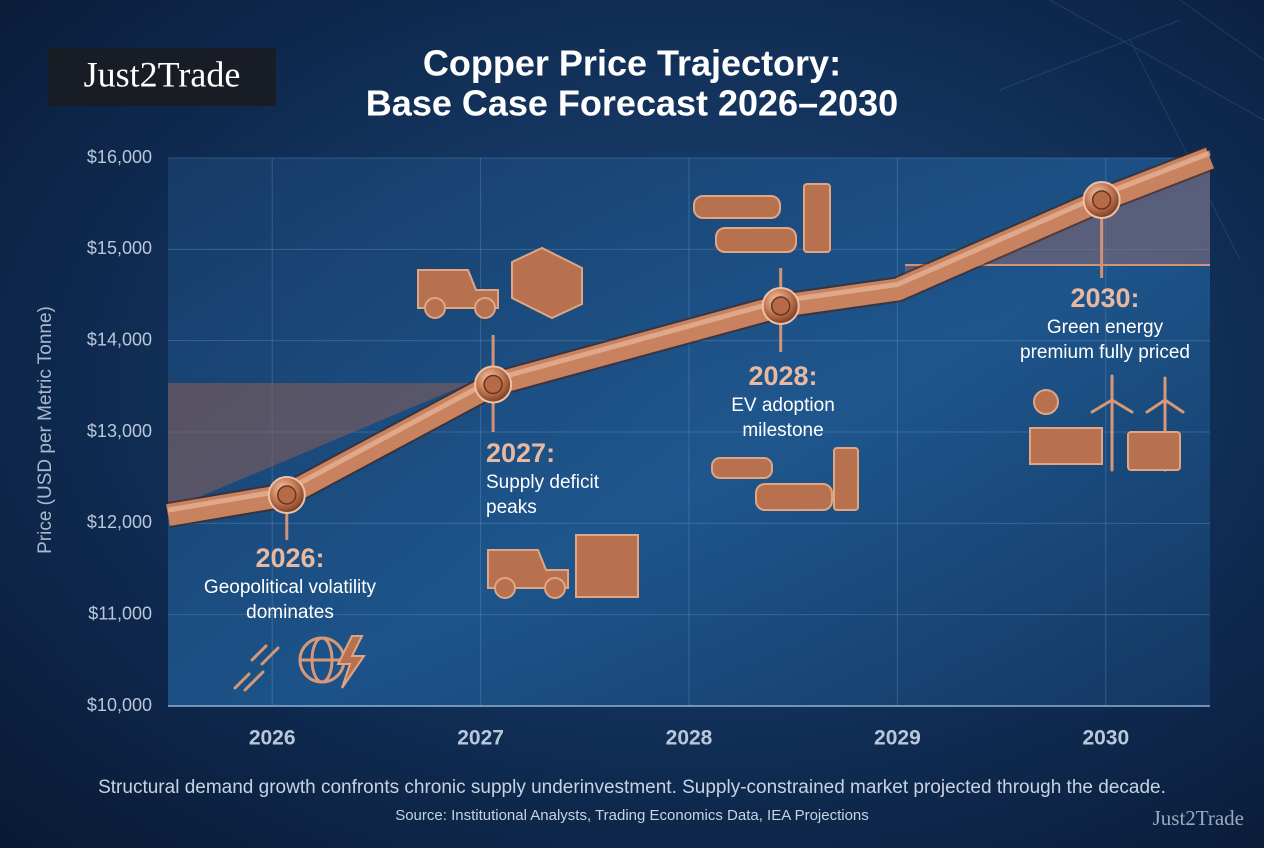 The height and width of the screenshot is (848, 1264). Describe the element at coordinates (1105, 352) in the screenshot. I see `annotation-text: premium fully priced` at that location.